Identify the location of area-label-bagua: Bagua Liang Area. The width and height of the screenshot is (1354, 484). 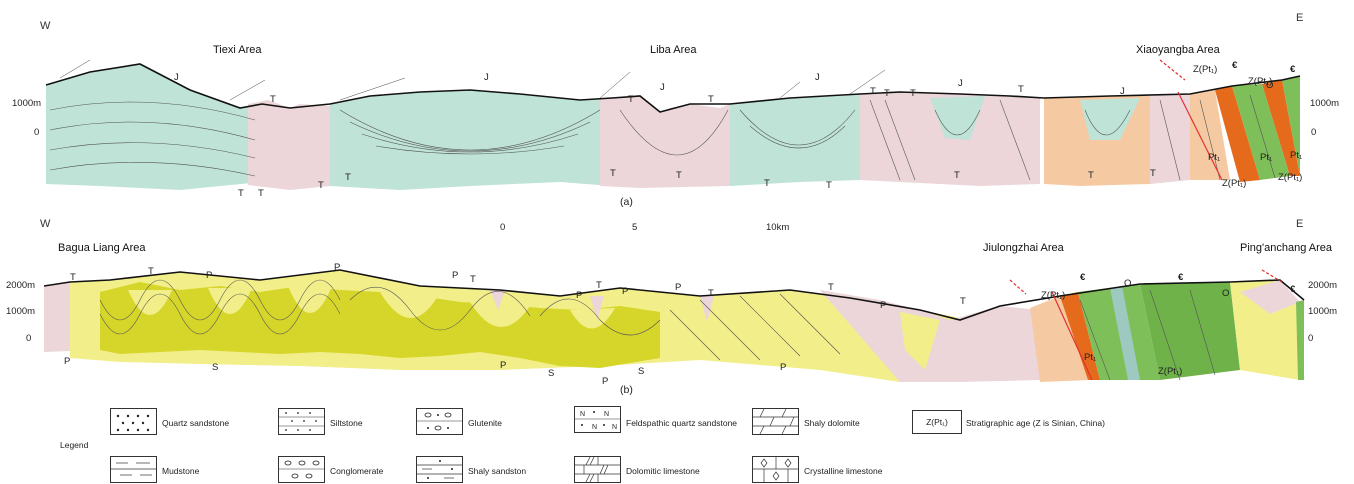
(102, 248).